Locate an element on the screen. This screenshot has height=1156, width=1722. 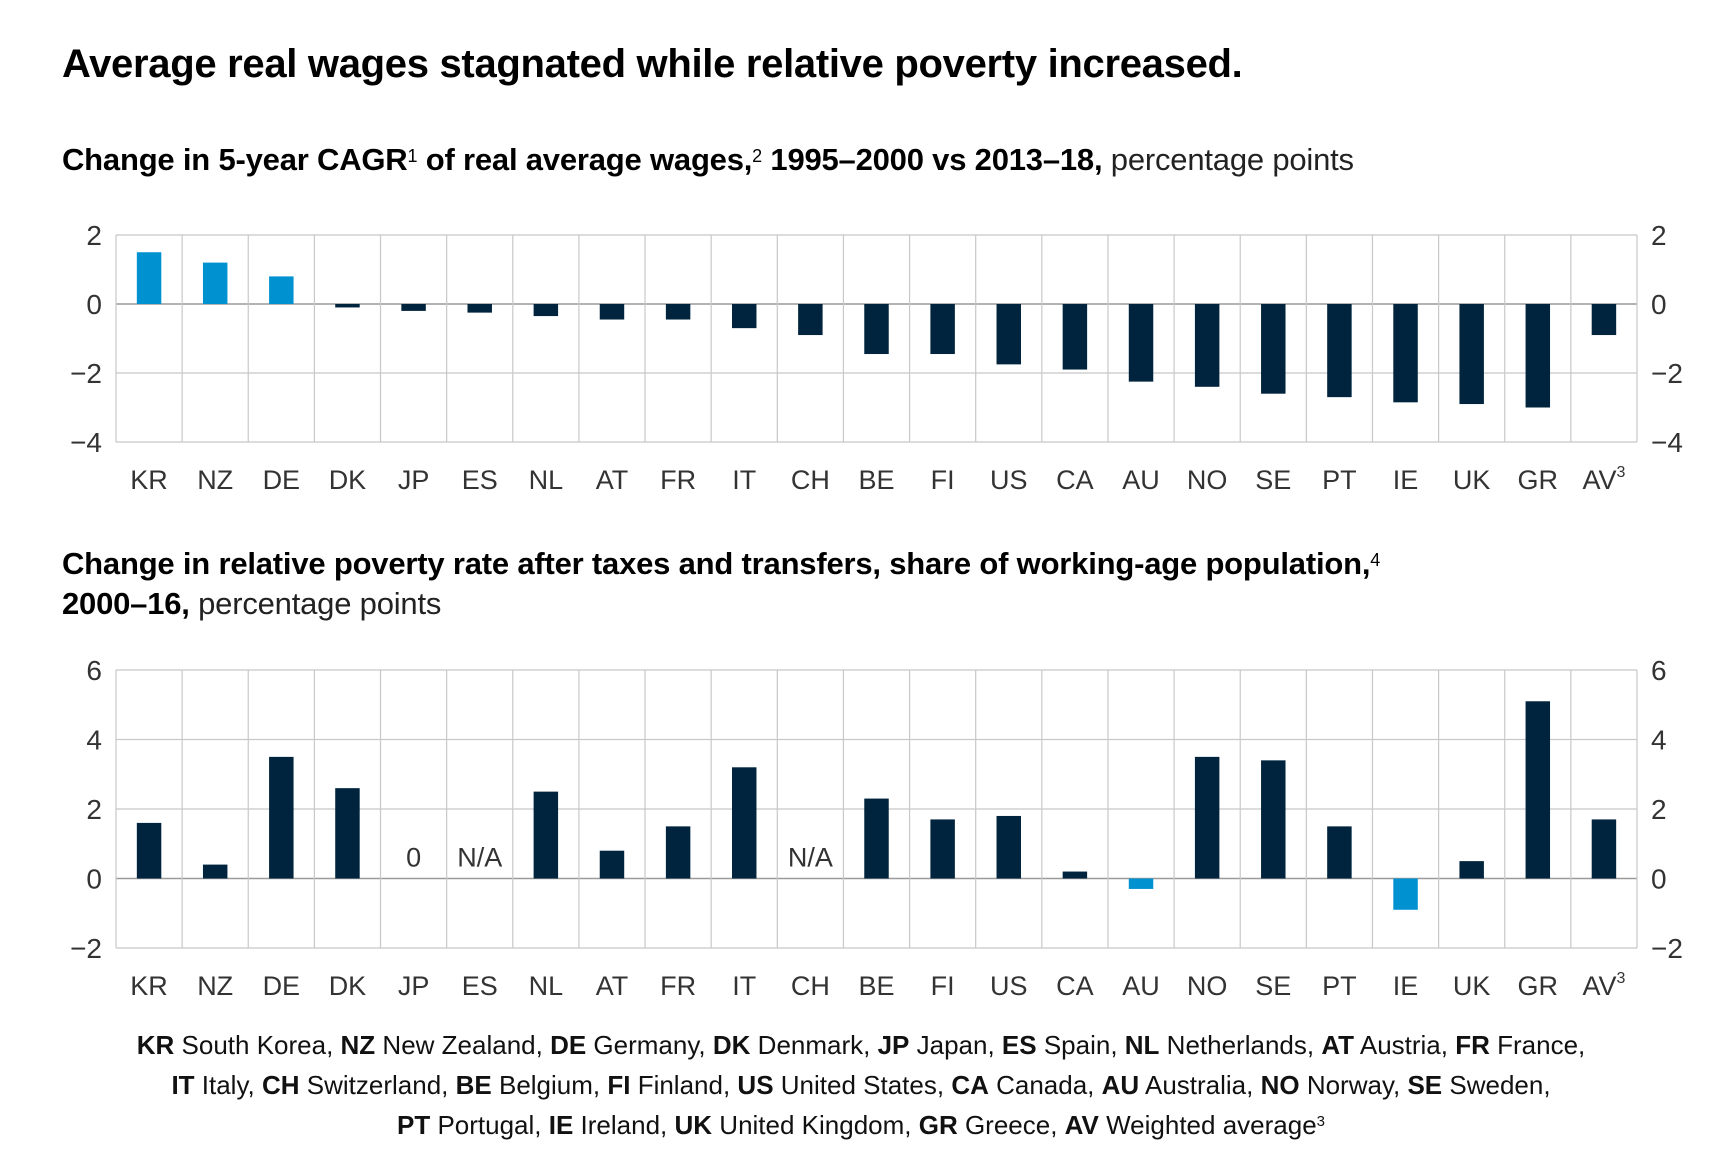
legend-country-name: Netherlands, is located at coordinates (1240, 1045).